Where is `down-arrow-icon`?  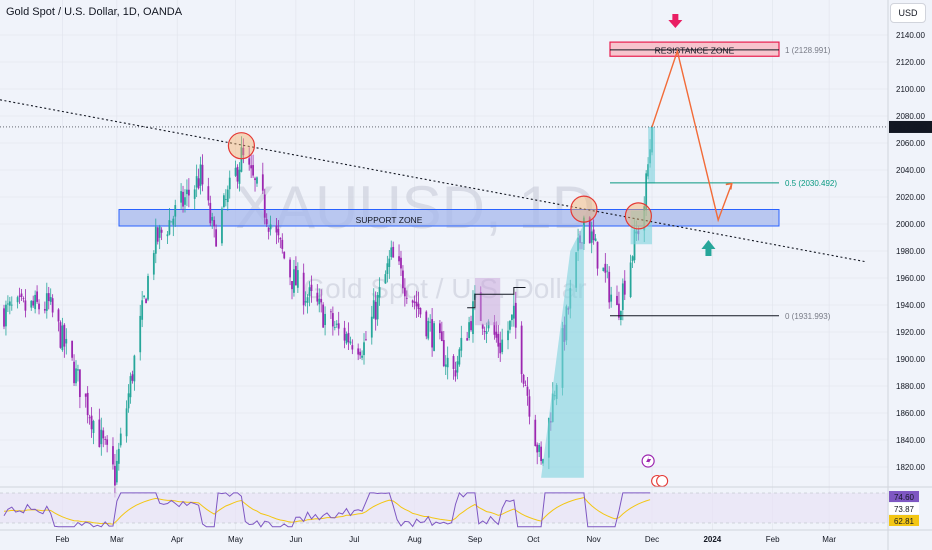
down-arrow-icon is located at coordinates (675, 21).